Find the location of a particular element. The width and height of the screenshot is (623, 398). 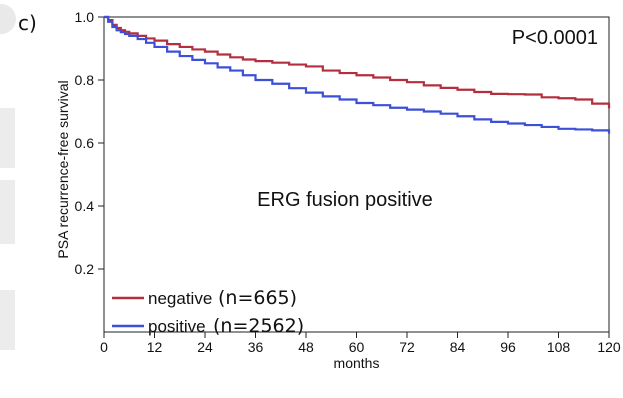

x-tick-label: 120 is located at coordinates (609, 347).